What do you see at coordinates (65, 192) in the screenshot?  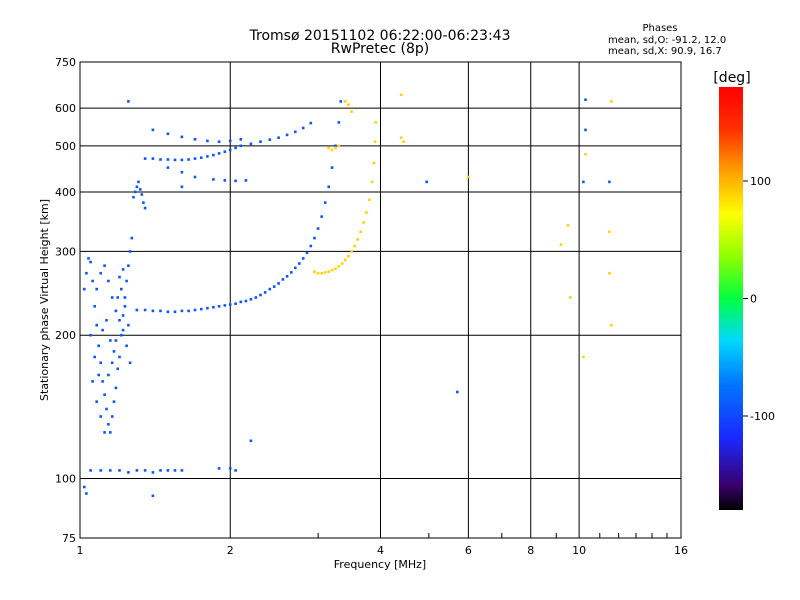 I see `y-tick-label: 400` at bounding box center [65, 192].